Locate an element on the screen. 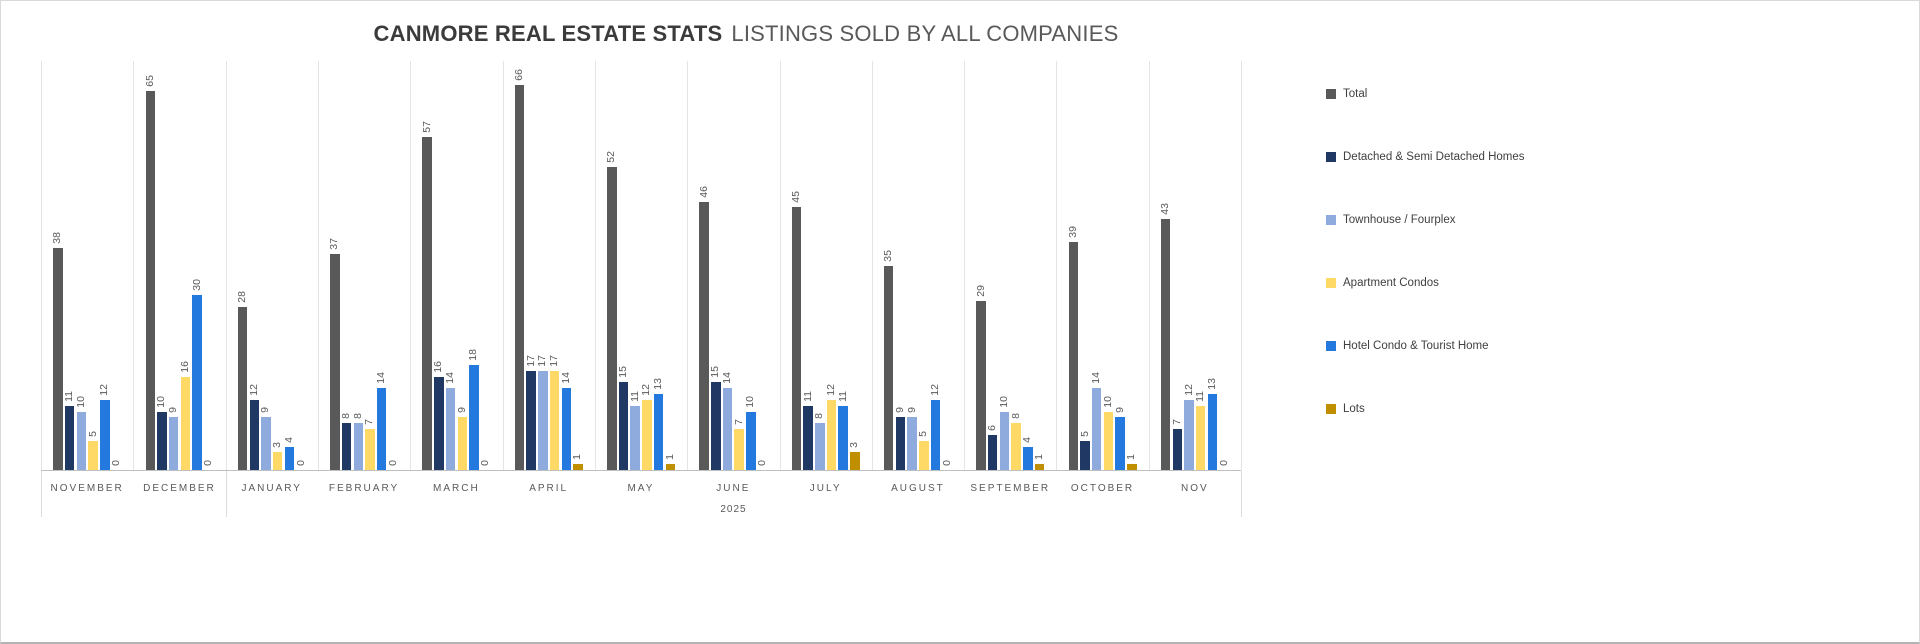  bar-value-label-lots-july: 3 is located at coordinates (854, 445).